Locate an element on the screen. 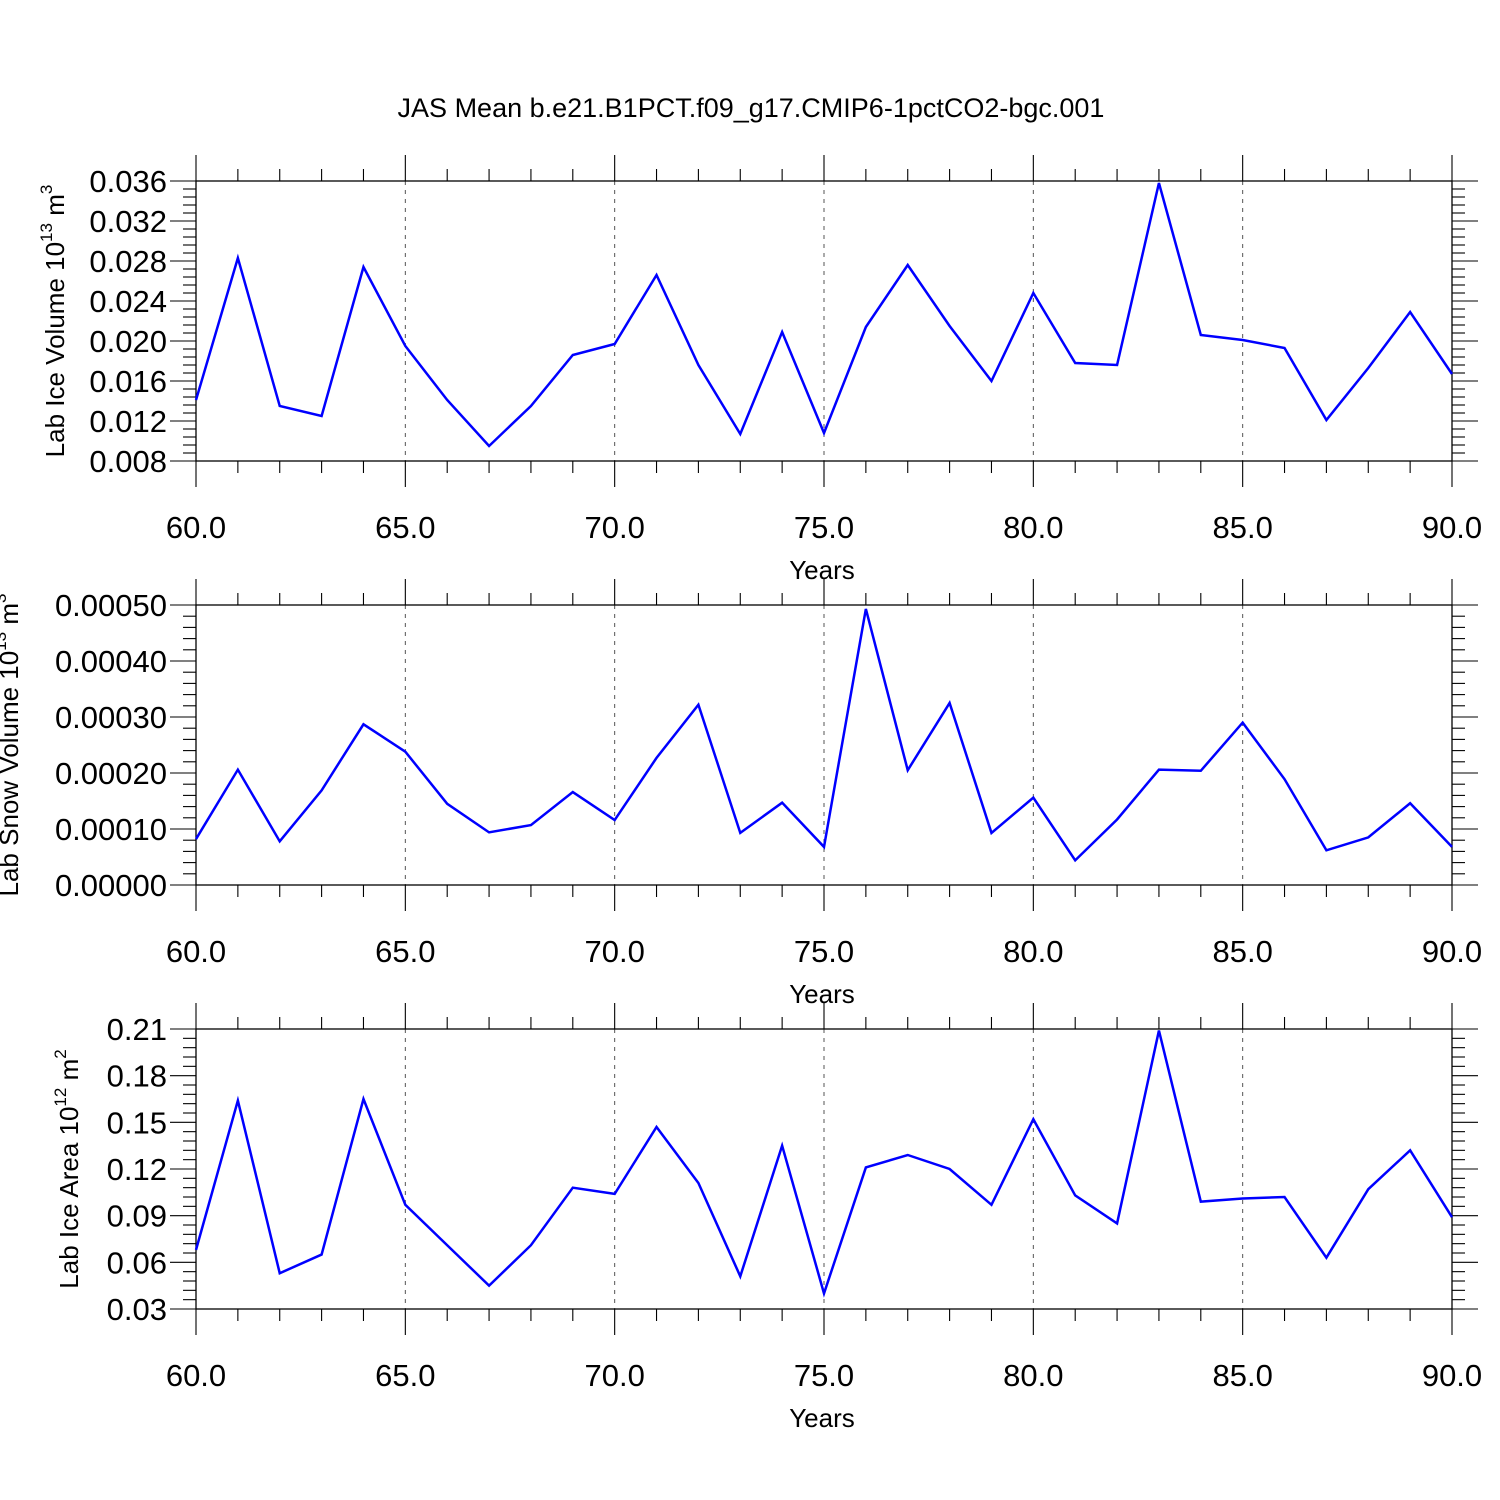 The width and height of the screenshot is (1500, 1500). y-tick-label: 0.15 is located at coordinates (137, 1122).